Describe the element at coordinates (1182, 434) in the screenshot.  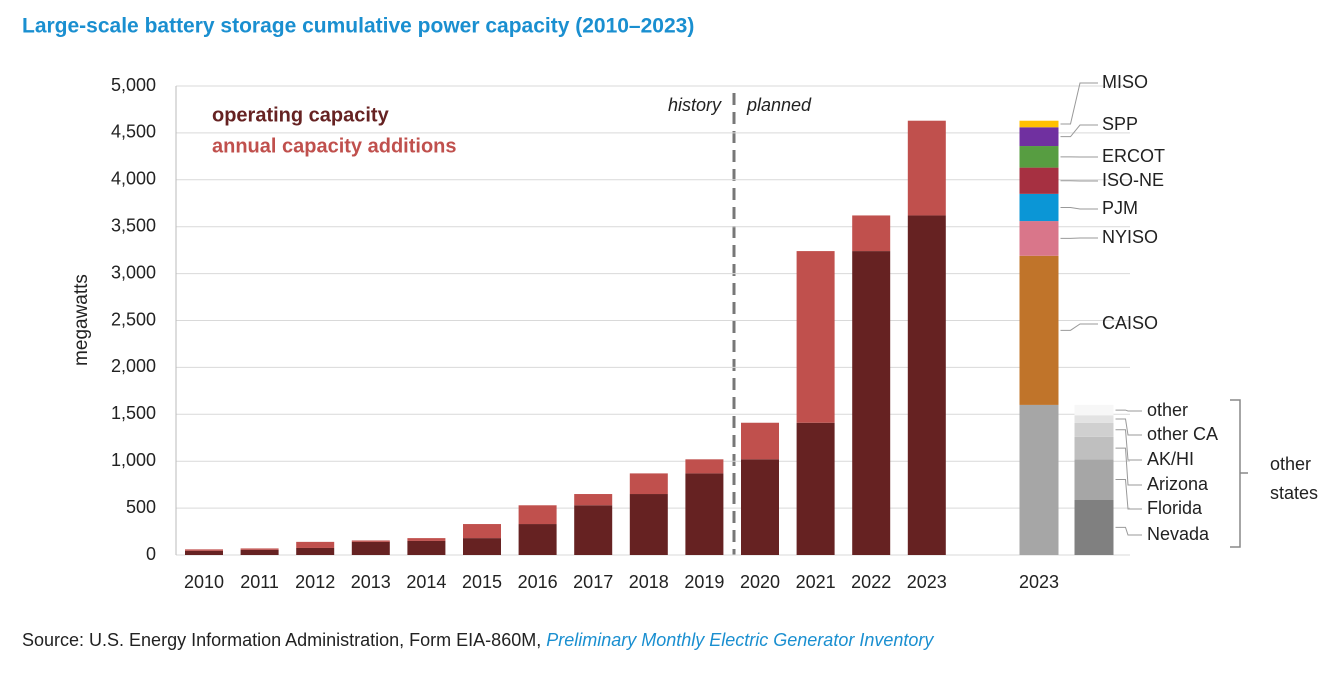
I see `segment-label: other CA` at that location.